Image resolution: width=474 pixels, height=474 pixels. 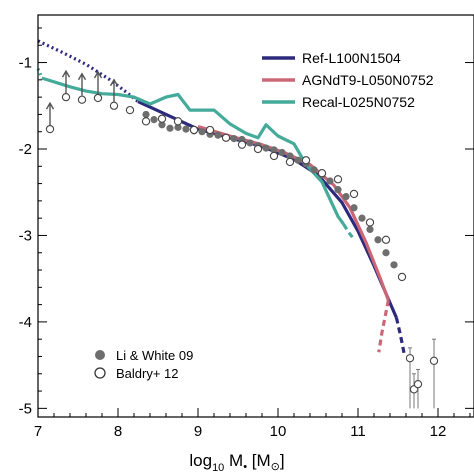 I want to click on legend-label-1: AGNdT9-L050N0752, so click(x=368, y=80).